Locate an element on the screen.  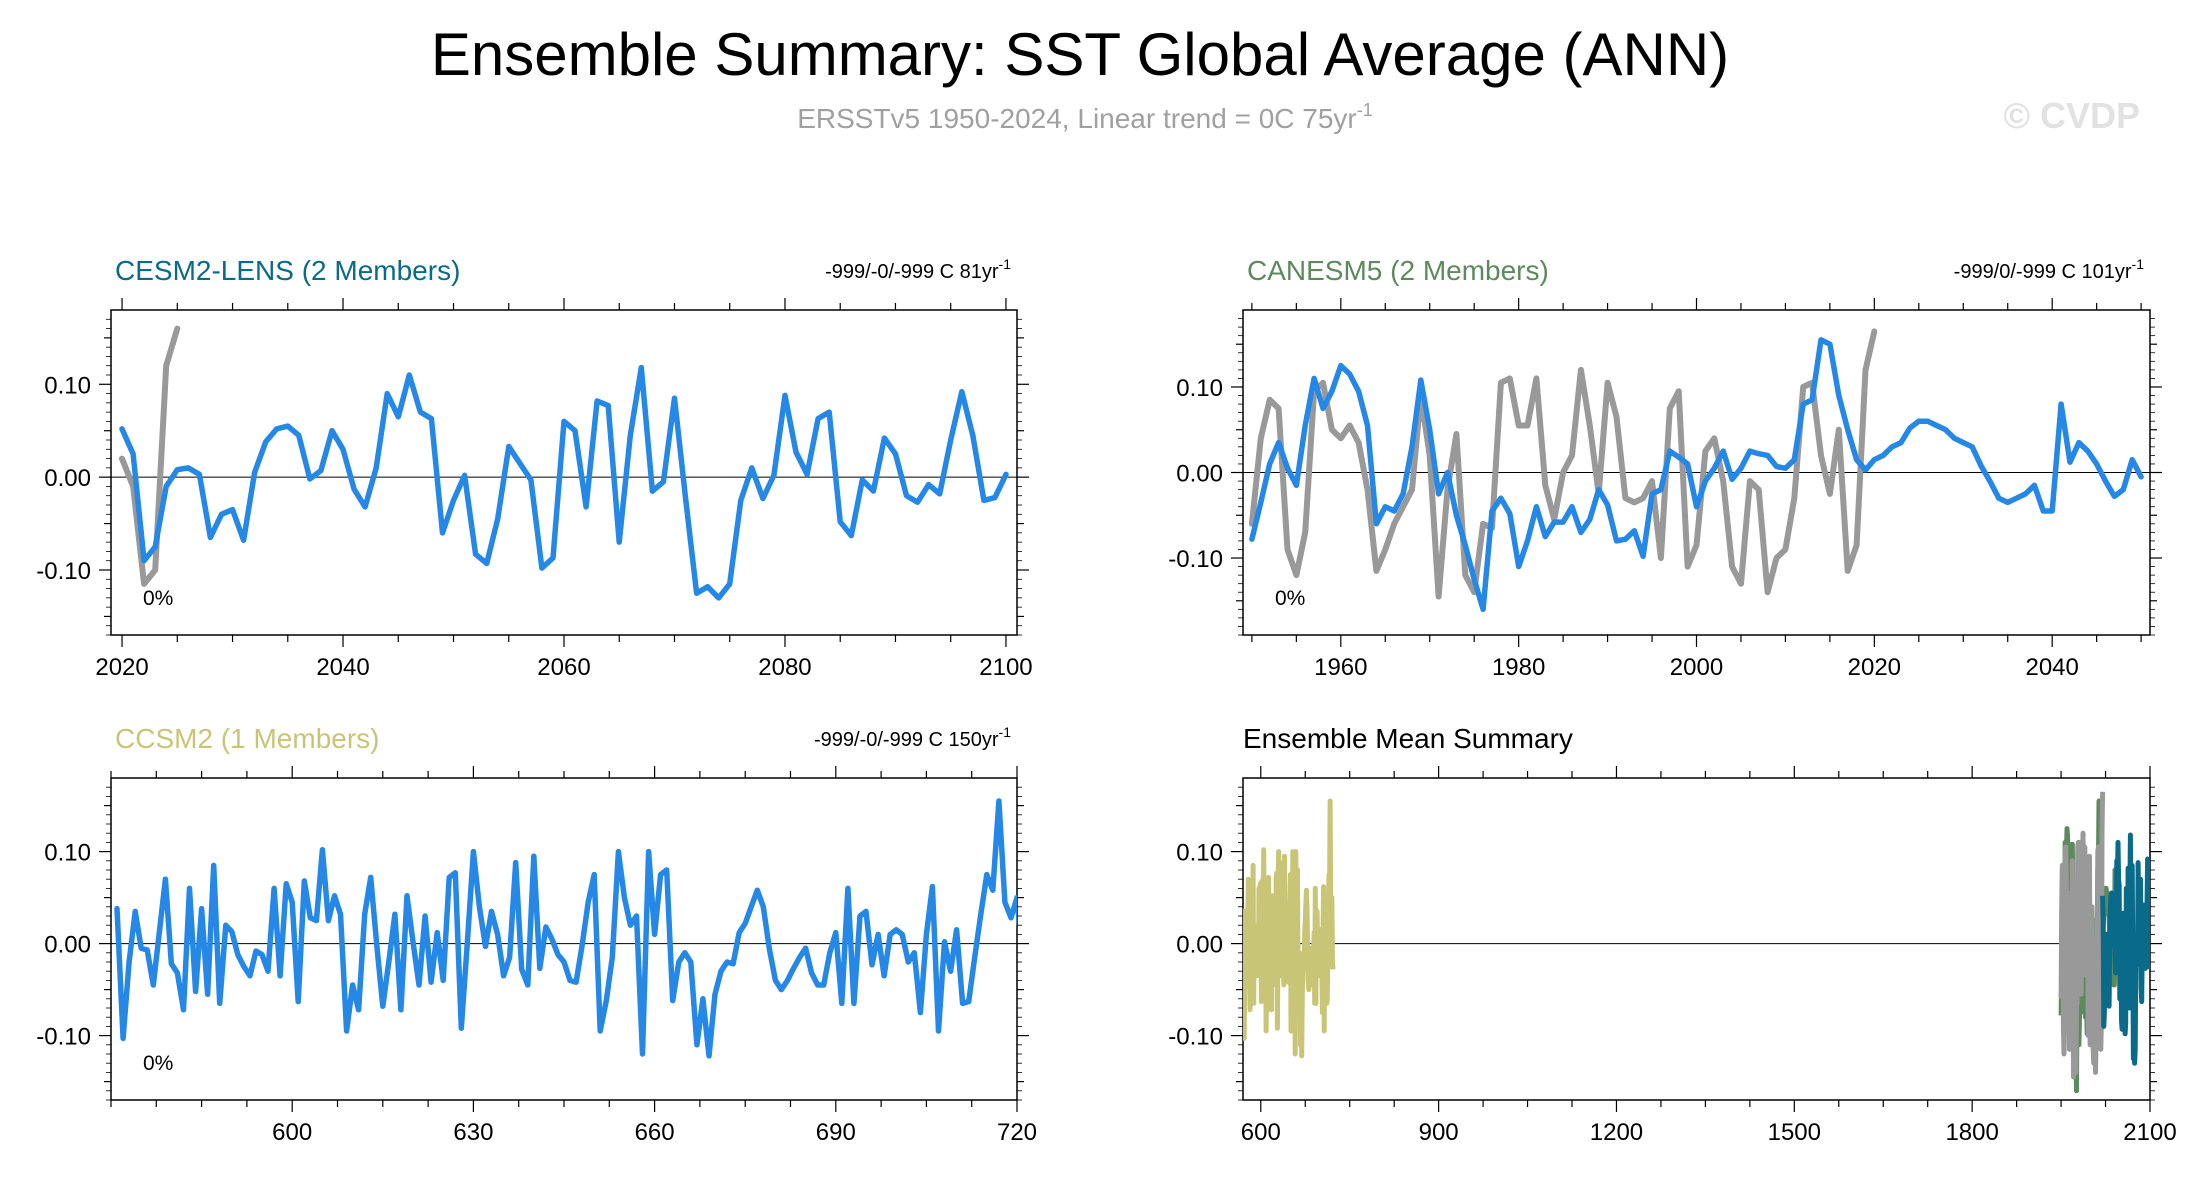
panel-stat: -999/-0/-999 C 150yr-1 is located at coordinates (912, 737).